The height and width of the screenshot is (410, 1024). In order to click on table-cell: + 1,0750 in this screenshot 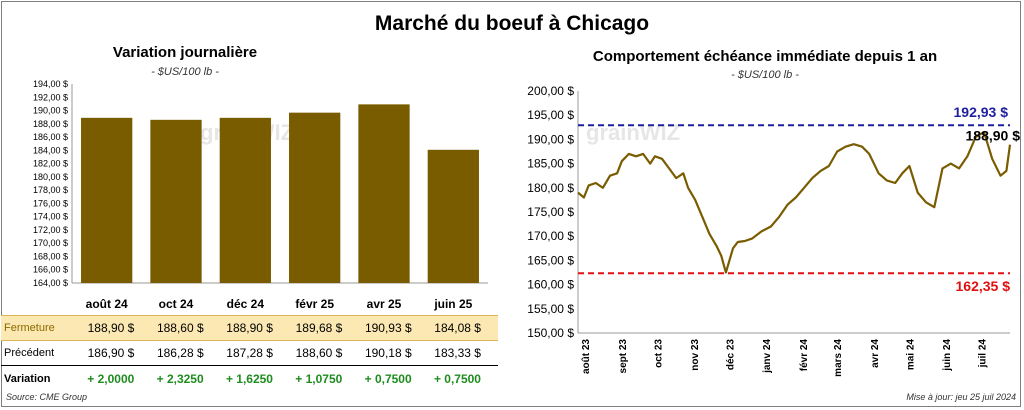, I will do `click(319, 379)`.